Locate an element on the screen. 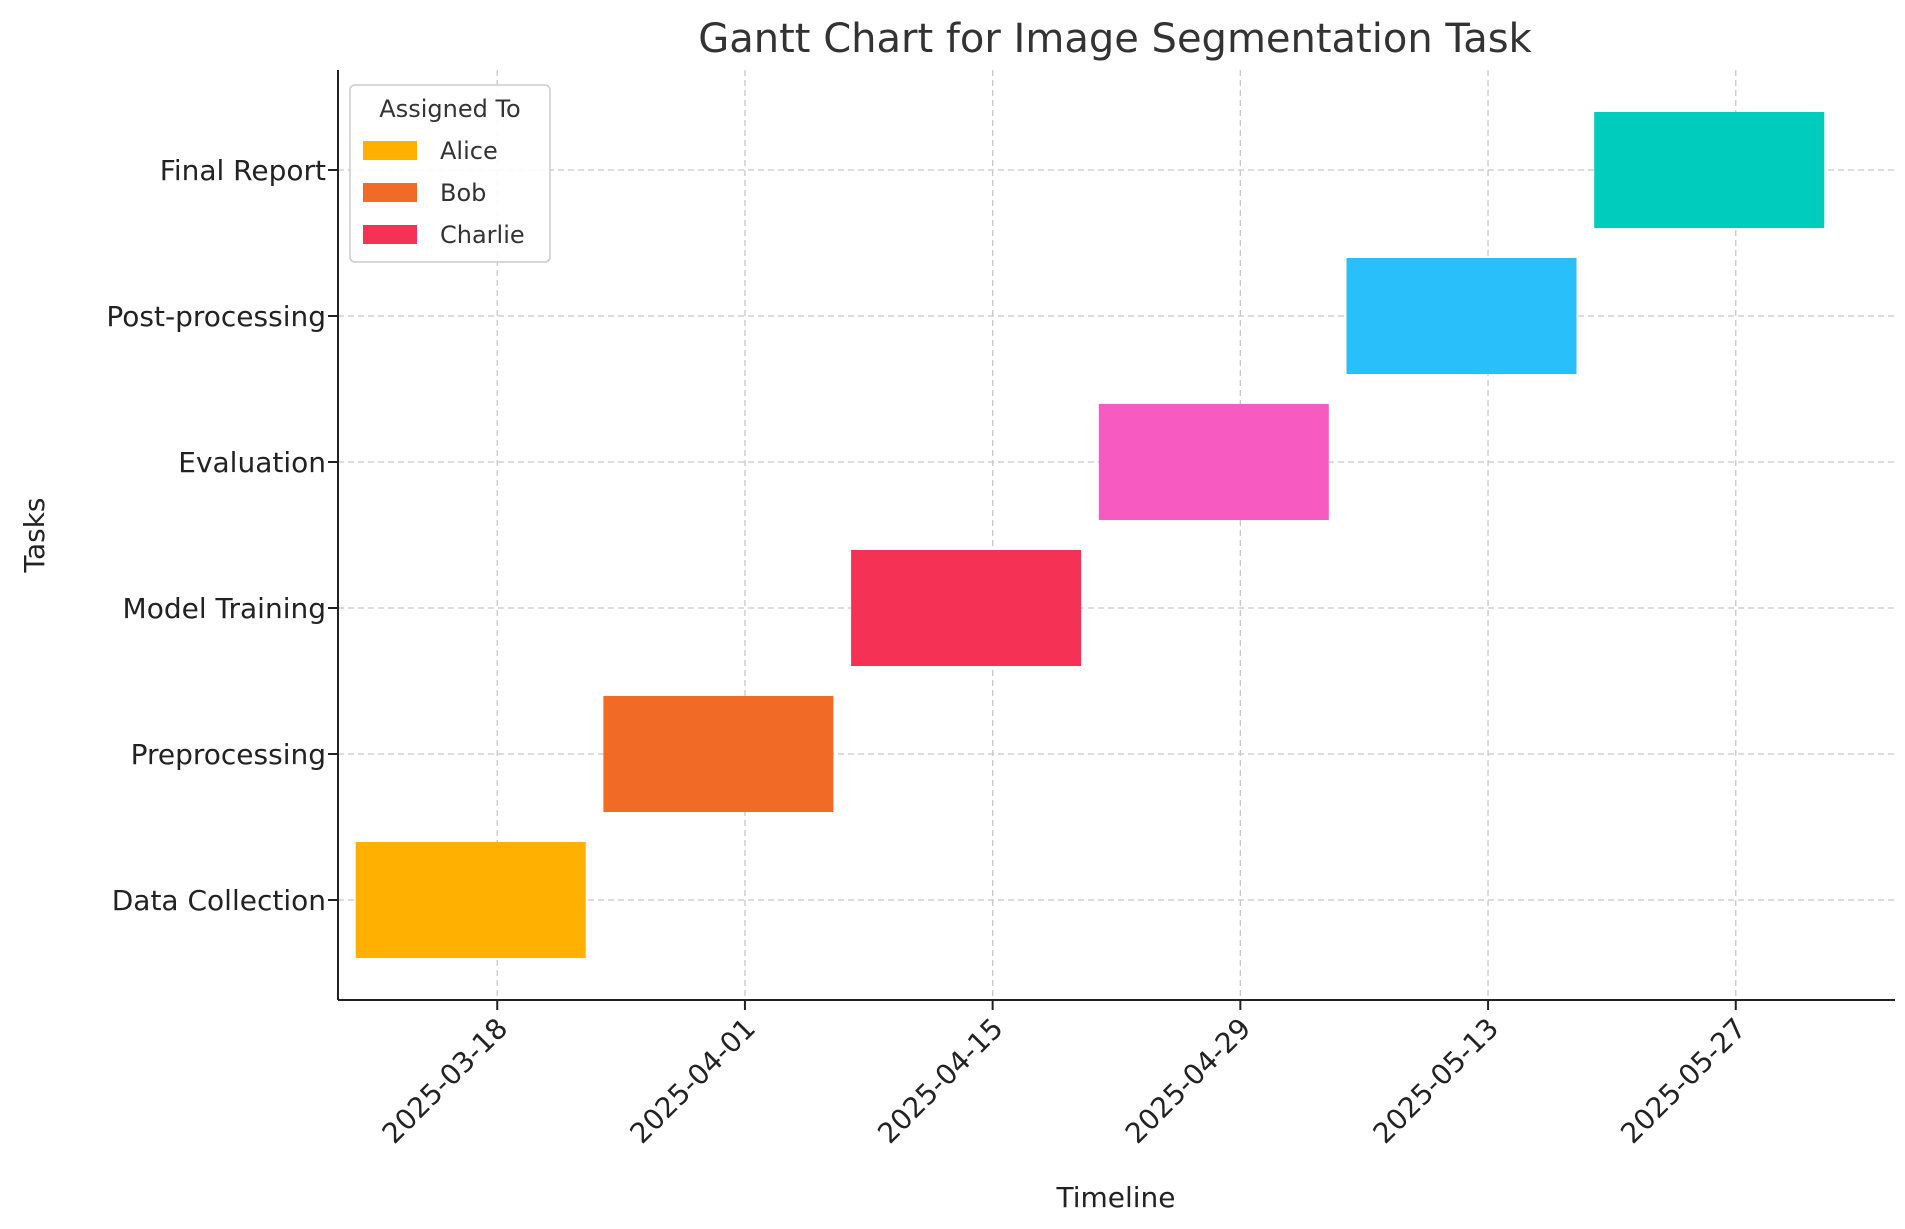  y-tick-label: Model Training is located at coordinates (224, 608).